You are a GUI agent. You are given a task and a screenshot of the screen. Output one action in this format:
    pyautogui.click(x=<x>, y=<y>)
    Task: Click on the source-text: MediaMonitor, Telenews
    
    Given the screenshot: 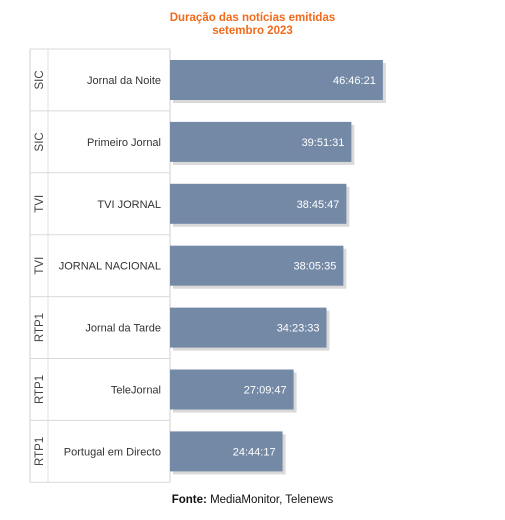 What is the action you would take?
    pyautogui.click(x=272, y=500)
    